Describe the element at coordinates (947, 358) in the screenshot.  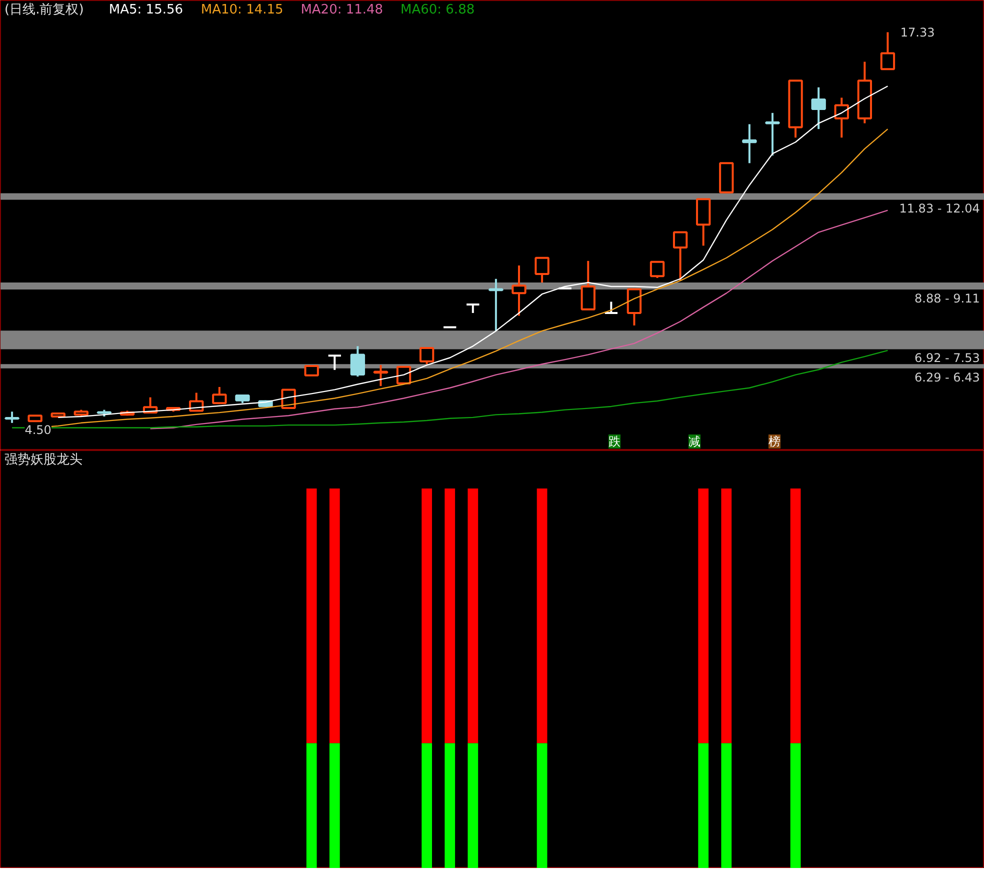
I see `band-label: 6.92 - 7.53` at that location.